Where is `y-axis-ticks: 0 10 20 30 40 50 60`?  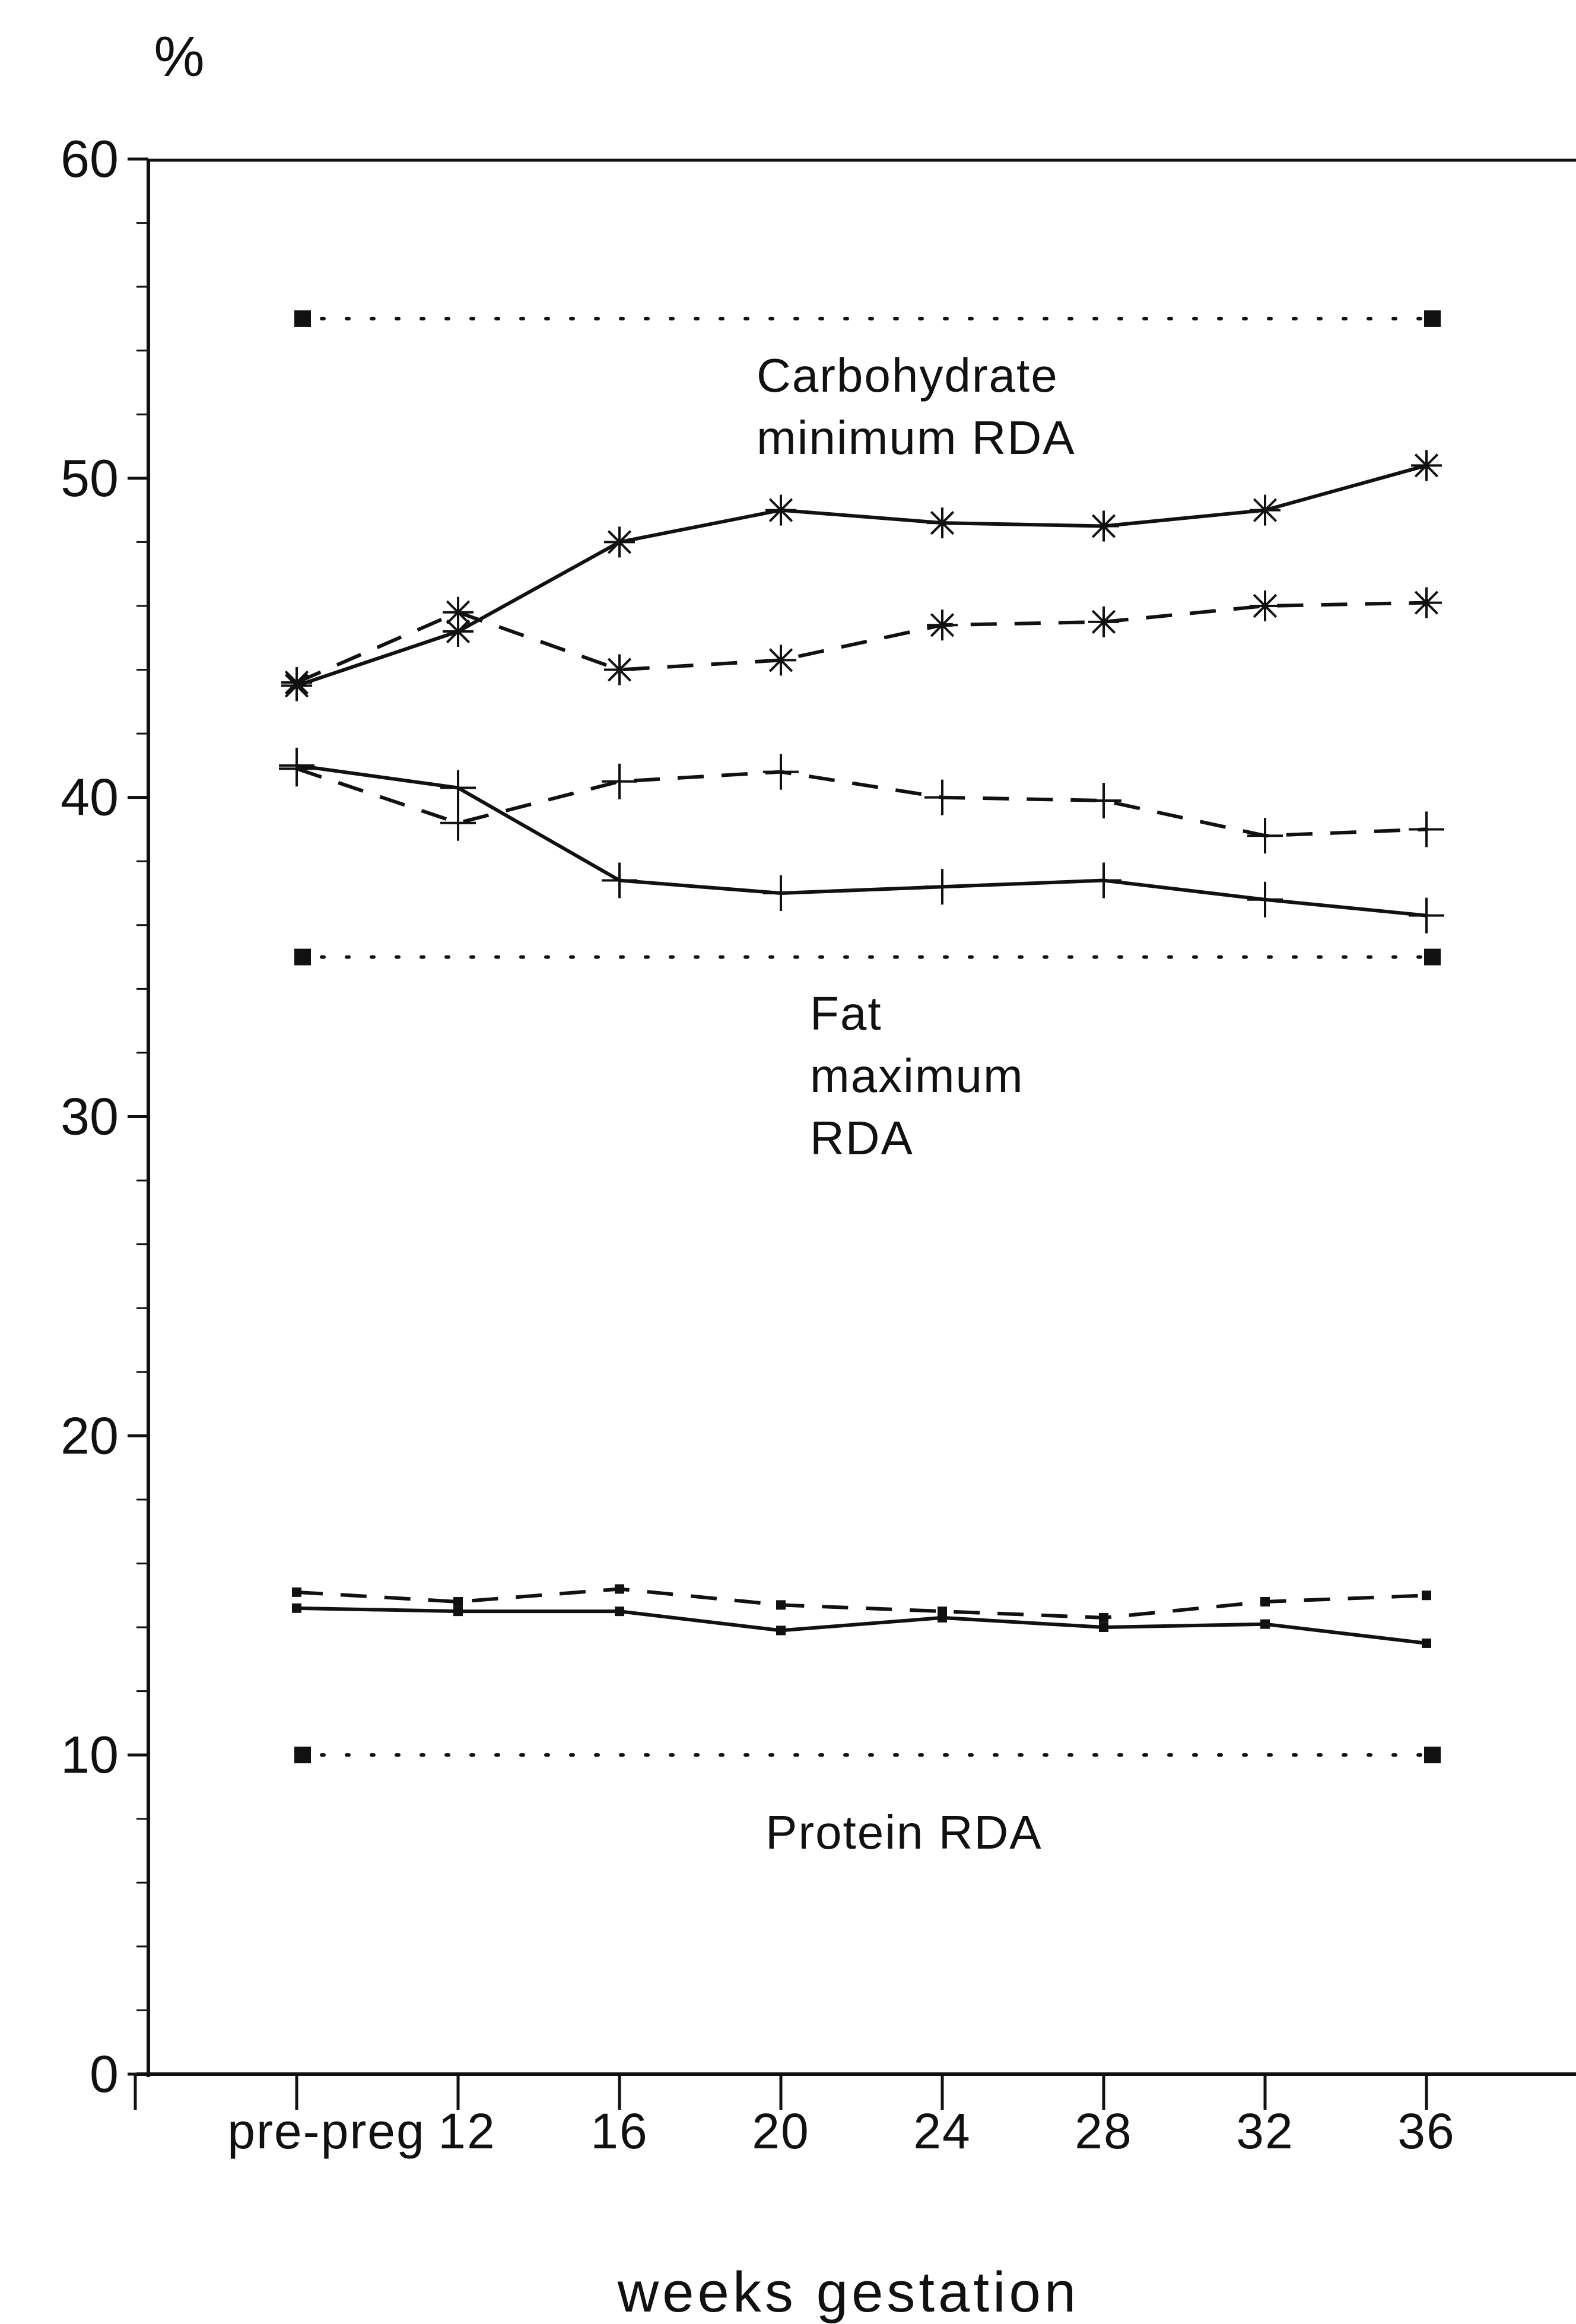 y-axis-ticks: 0 10 20 30 40 50 60 is located at coordinates (104, 1116).